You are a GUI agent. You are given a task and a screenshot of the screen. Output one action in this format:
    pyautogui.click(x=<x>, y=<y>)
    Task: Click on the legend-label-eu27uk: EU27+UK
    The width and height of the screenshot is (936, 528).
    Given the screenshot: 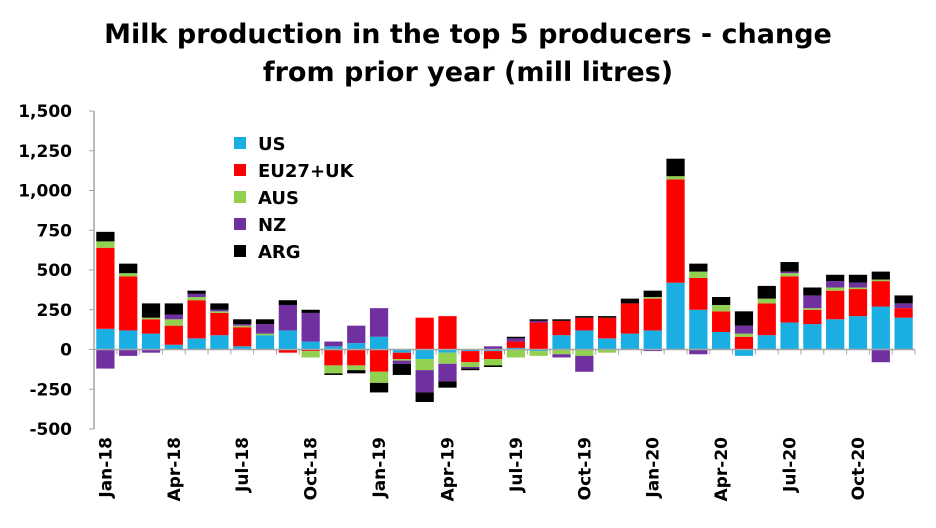 What is the action you would take?
    pyautogui.click(x=306, y=171)
    